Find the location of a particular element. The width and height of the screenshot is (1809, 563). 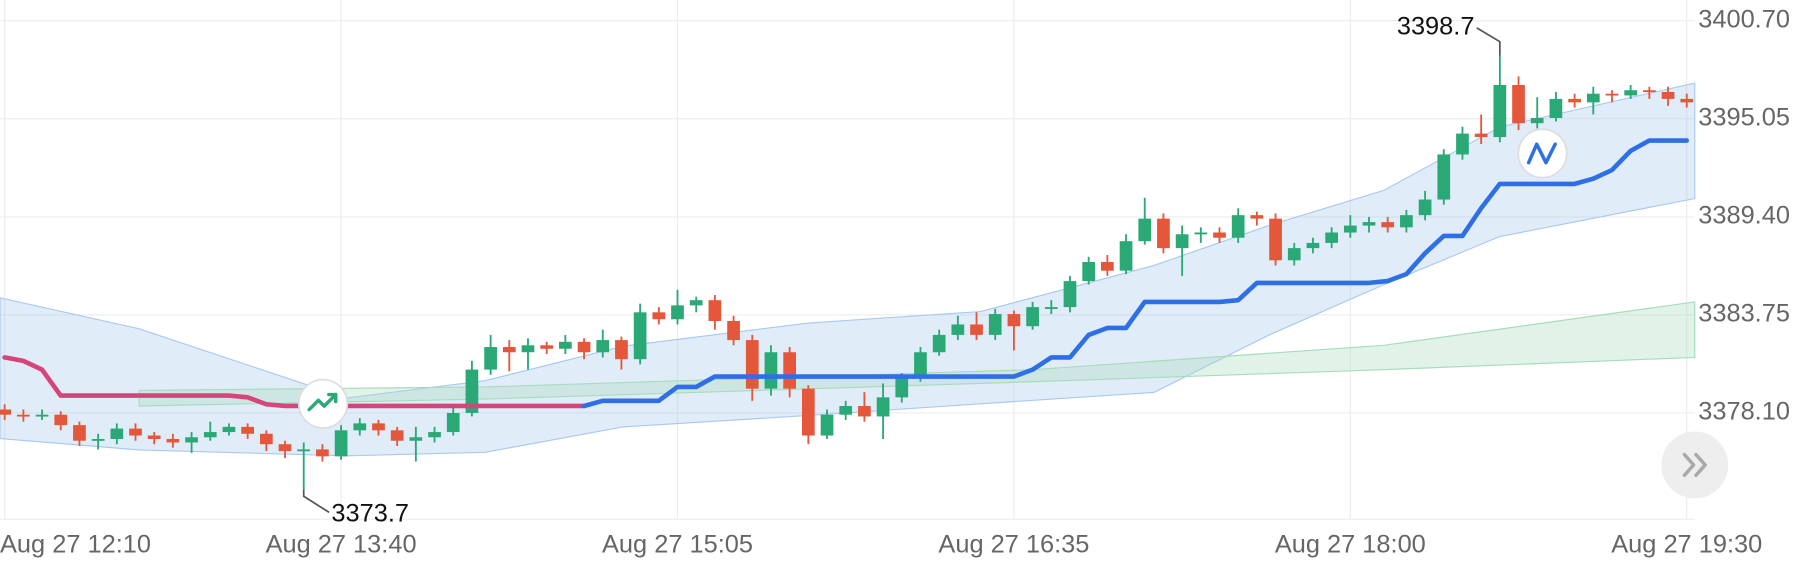

y-tick-label: 3378.10 is located at coordinates (1744, 412).